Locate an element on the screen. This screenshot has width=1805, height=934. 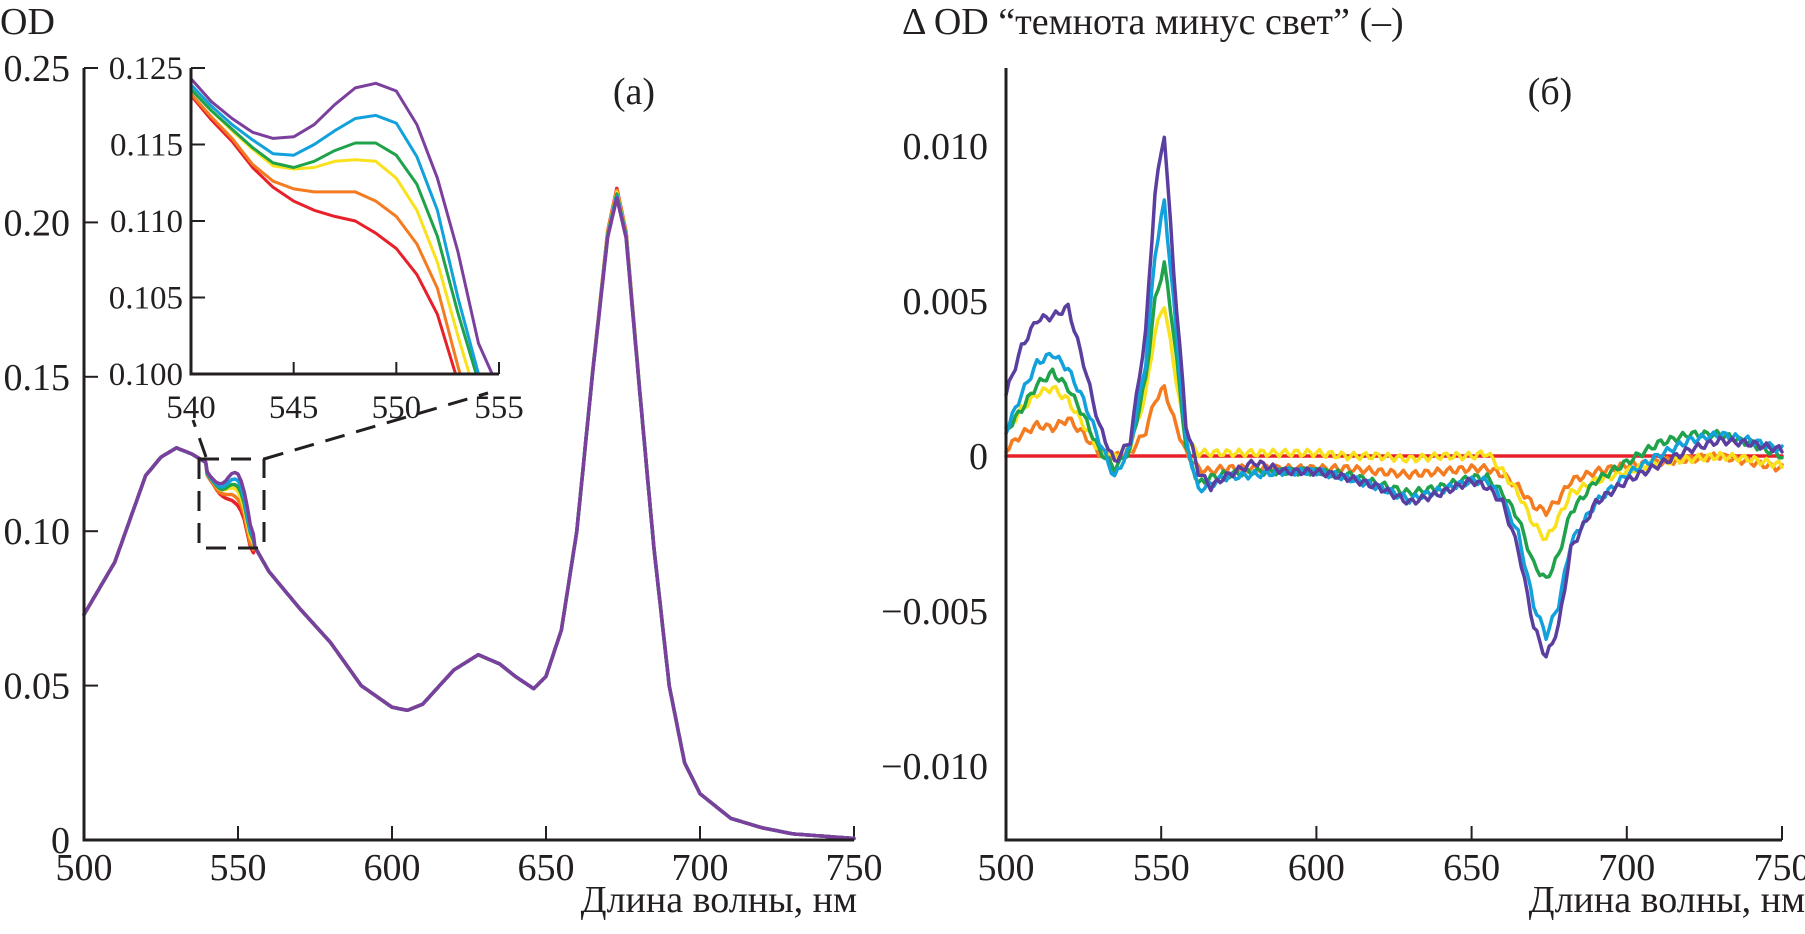
zoom-region-box is located at coordinates (231, 503).